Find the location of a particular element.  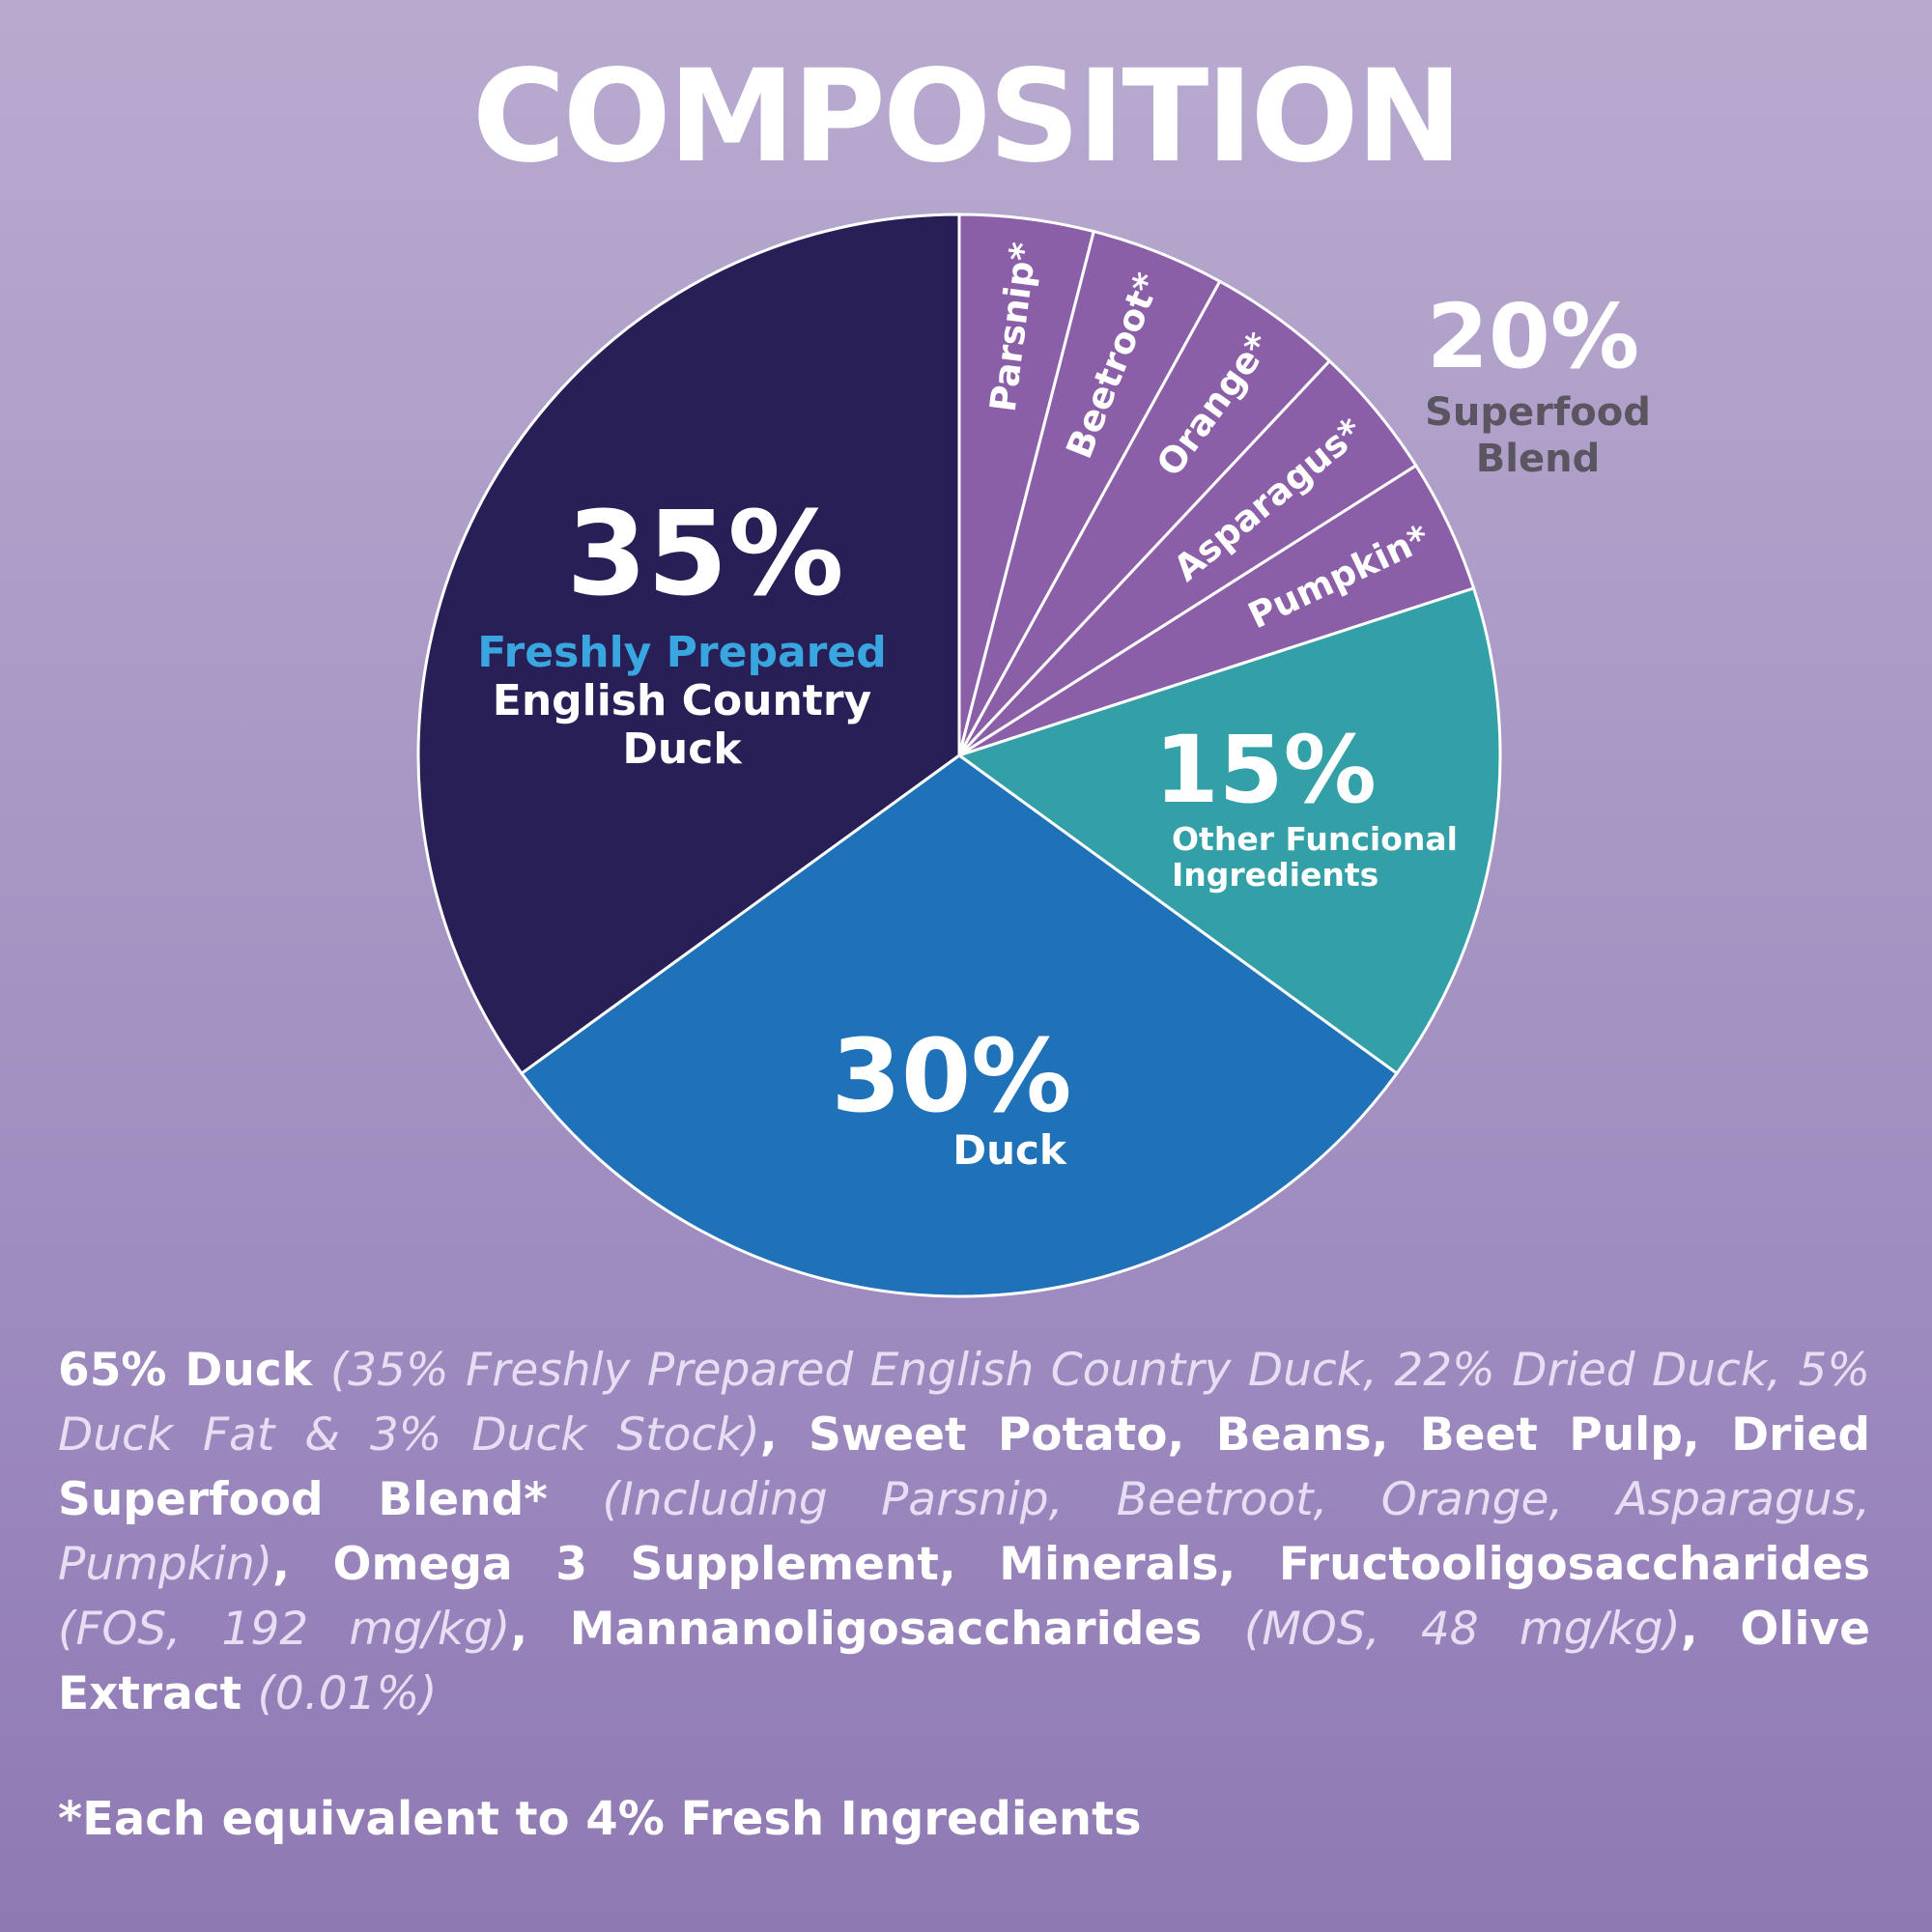

ingredient-segment: (0.01%) is located at coordinates (347, 1693).